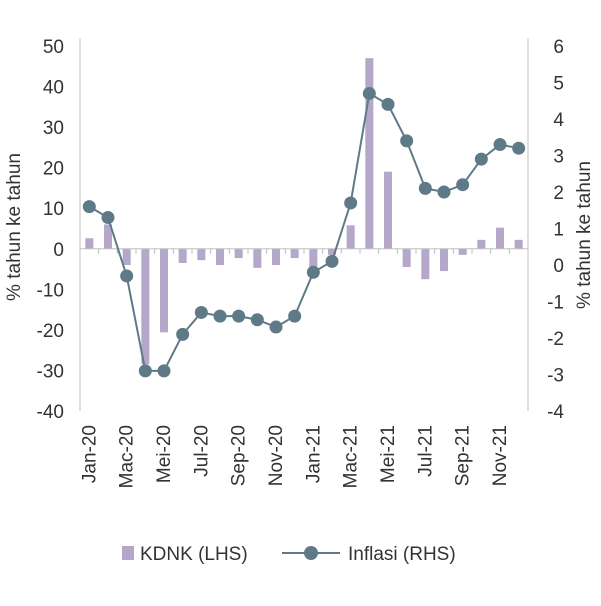  Describe the element at coordinates (558, 193) in the screenshot. I see `right-y-tick-label: 2` at that location.